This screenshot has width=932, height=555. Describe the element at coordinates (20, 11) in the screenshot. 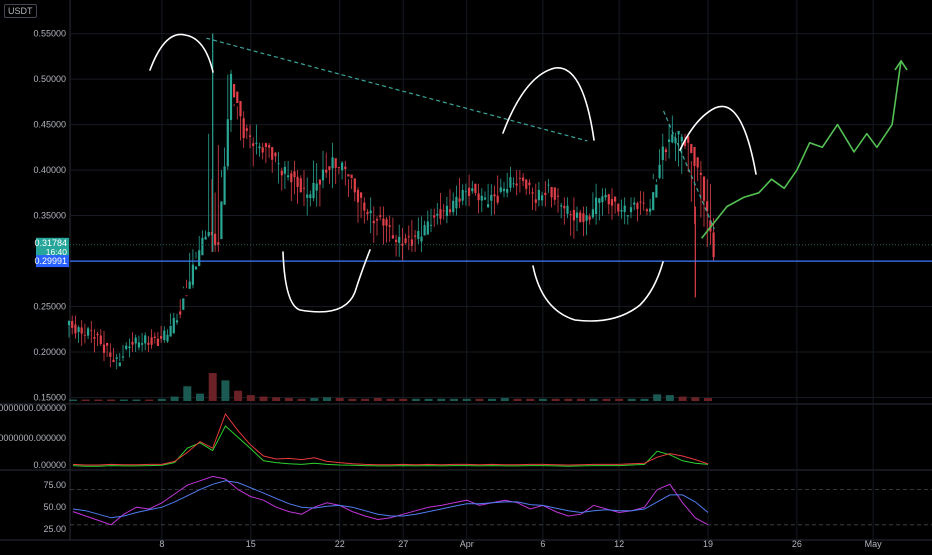

I see `currency-badge: USDT` at that location.